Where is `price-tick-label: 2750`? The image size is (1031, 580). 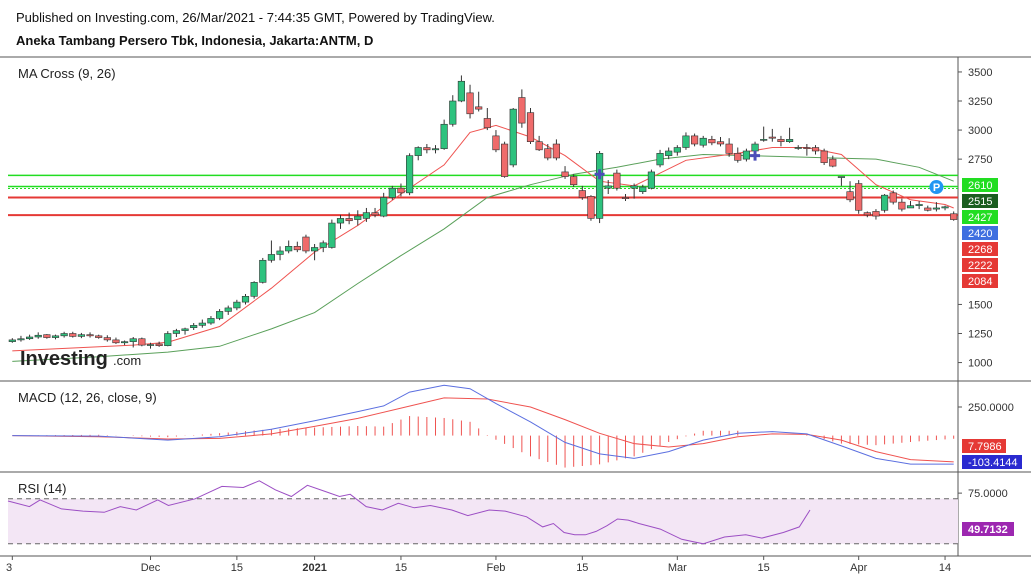
price-tick-label: 2750 is located at coordinates (980, 160).